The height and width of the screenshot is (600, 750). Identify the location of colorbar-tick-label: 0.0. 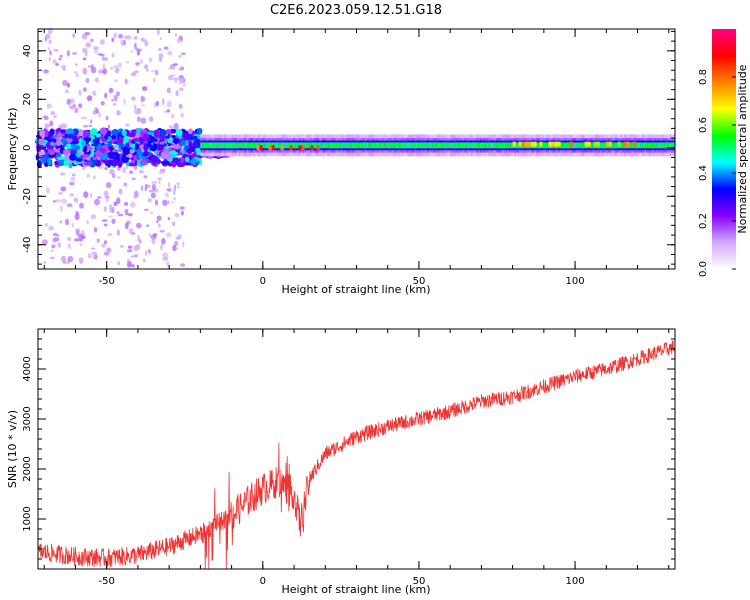
(703, 269).